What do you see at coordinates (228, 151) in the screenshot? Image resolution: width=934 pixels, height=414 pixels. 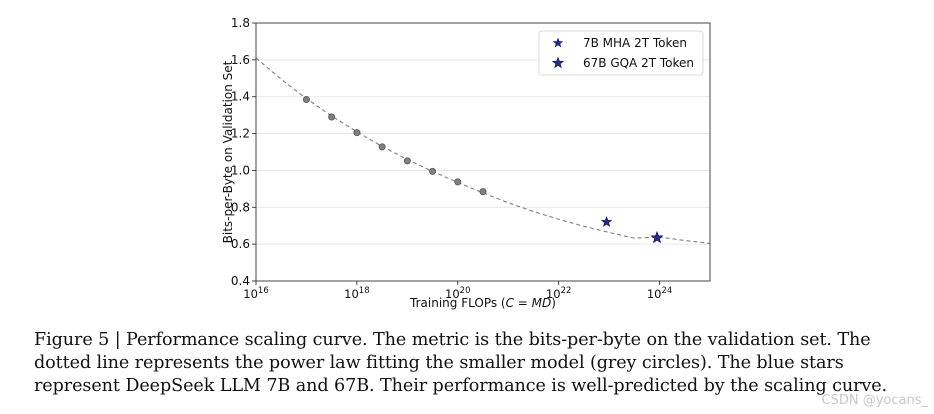 I see `y-axis-label: Bits-per-Byte on Validation Set` at bounding box center [228, 151].